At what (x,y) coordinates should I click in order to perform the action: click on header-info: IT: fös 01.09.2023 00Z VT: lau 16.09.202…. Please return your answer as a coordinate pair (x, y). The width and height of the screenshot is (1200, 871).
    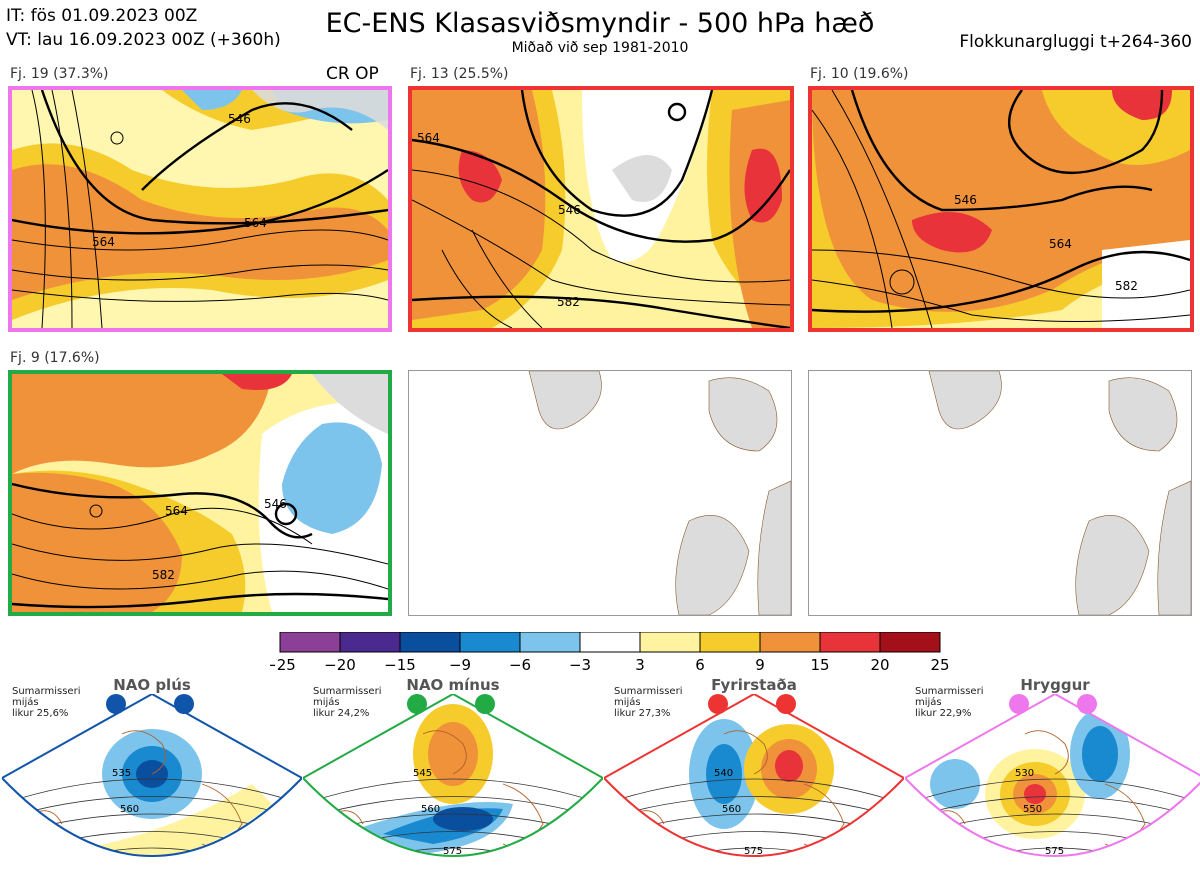
    Looking at the image, I should click on (143, 28).